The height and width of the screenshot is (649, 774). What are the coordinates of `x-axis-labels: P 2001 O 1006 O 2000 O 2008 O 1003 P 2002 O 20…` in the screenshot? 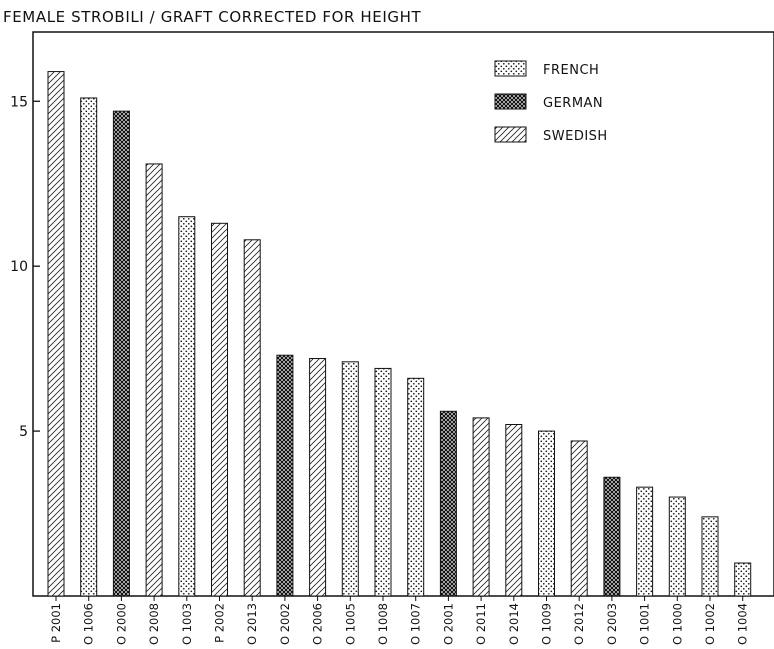 It's located at (399, 620).